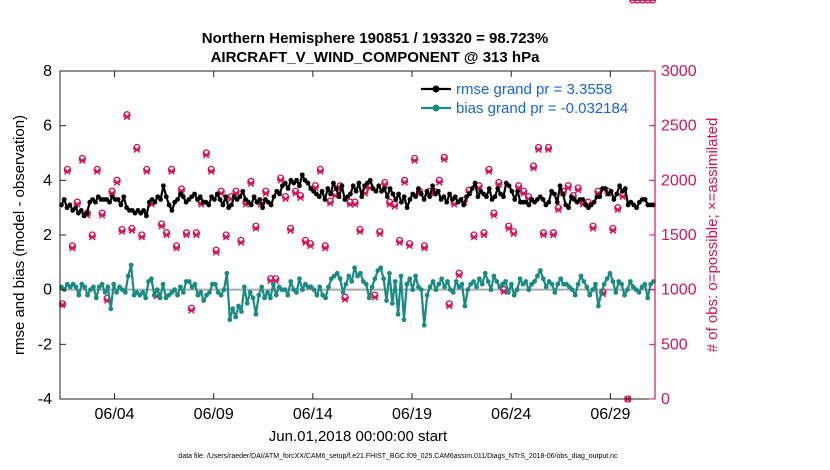 The image size is (830, 470). Describe the element at coordinates (542, 108) in the screenshot. I see `legend-bias-label: bias grand pr = -0.032184` at that location.